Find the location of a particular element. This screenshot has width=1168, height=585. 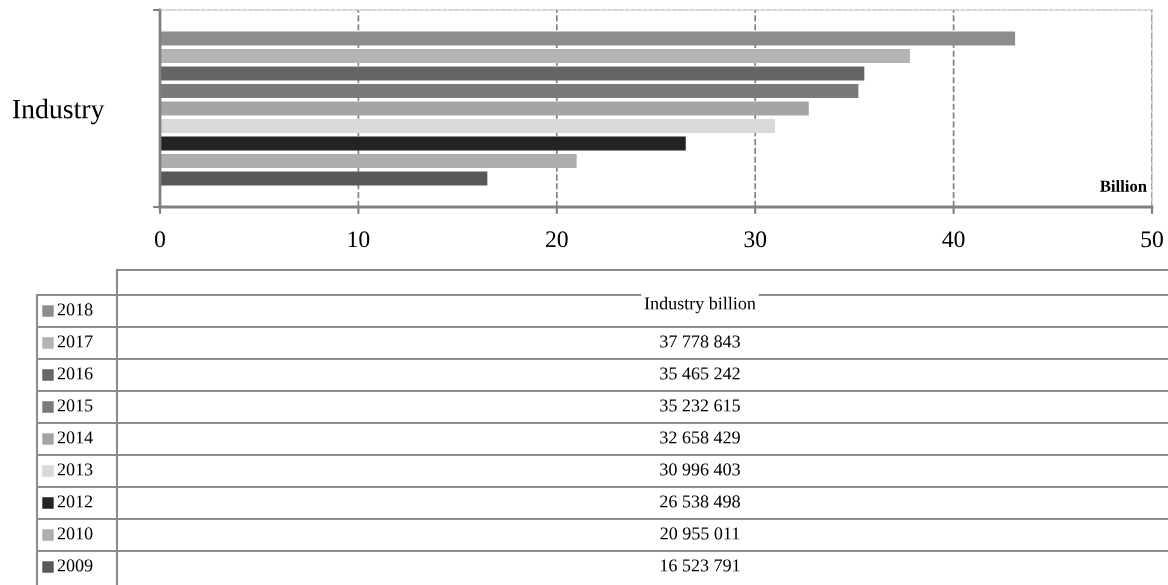

x-axis-title: Billion is located at coordinates (1123, 186).